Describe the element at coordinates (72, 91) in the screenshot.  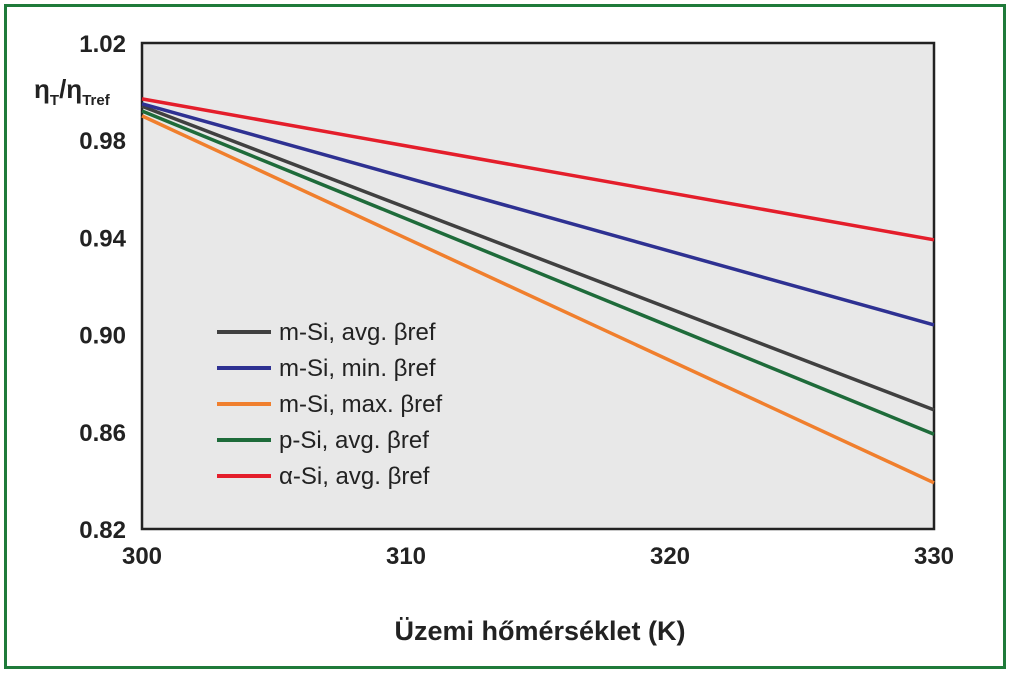
I see `y-axis-label: ηT/ηTref` at that location.